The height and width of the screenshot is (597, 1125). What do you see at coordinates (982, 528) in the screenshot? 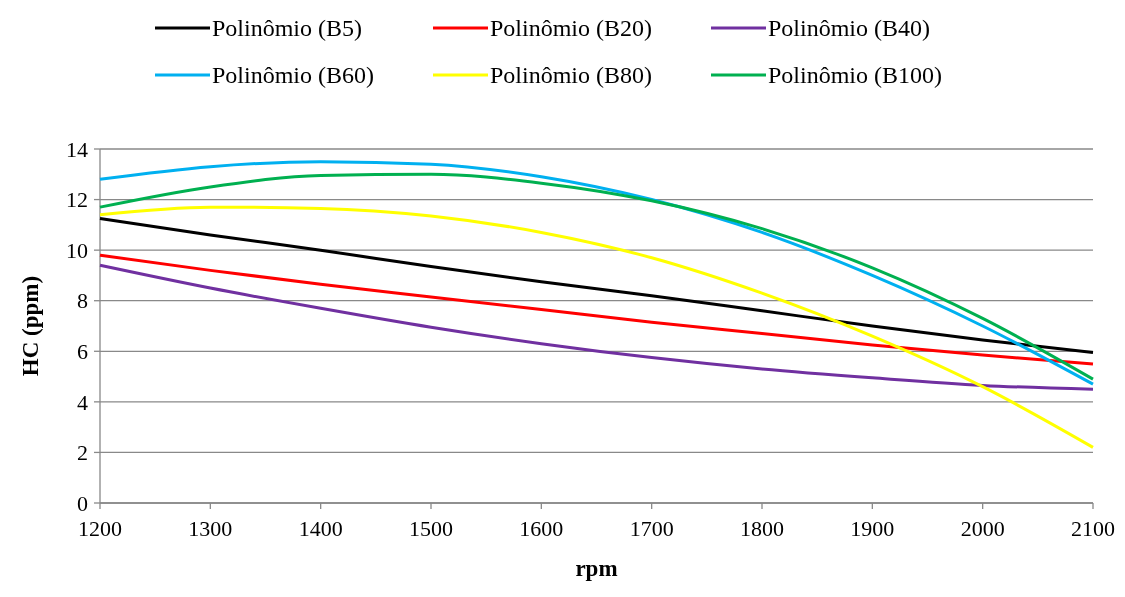
I see `x-tick-label: 2000` at bounding box center [982, 528].